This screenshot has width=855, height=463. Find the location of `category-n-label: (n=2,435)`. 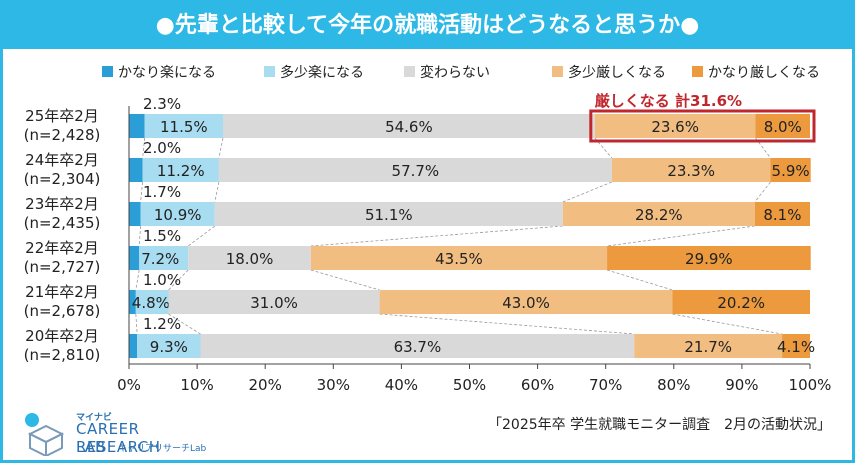

category-n-label: (n=2,435) is located at coordinates (62, 223).